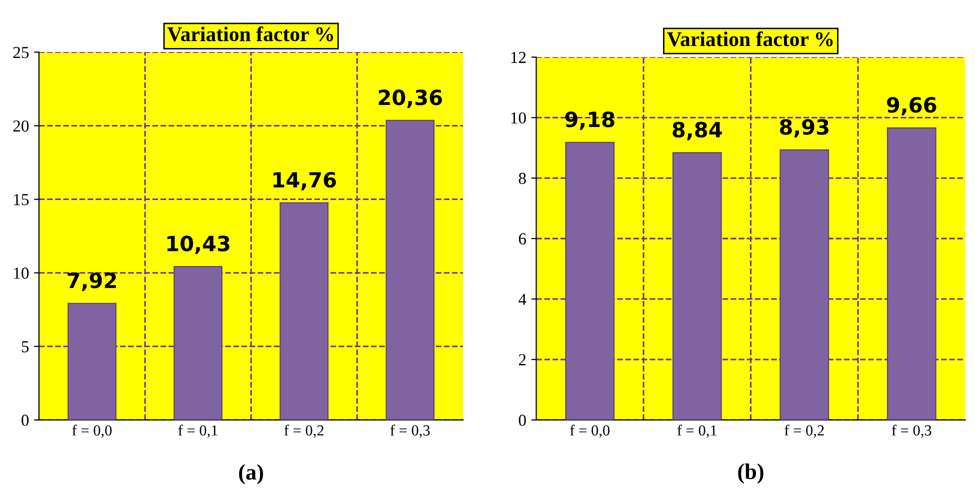  Describe the element at coordinates (92, 281) in the screenshot. I see `data-label: 7,92` at that location.